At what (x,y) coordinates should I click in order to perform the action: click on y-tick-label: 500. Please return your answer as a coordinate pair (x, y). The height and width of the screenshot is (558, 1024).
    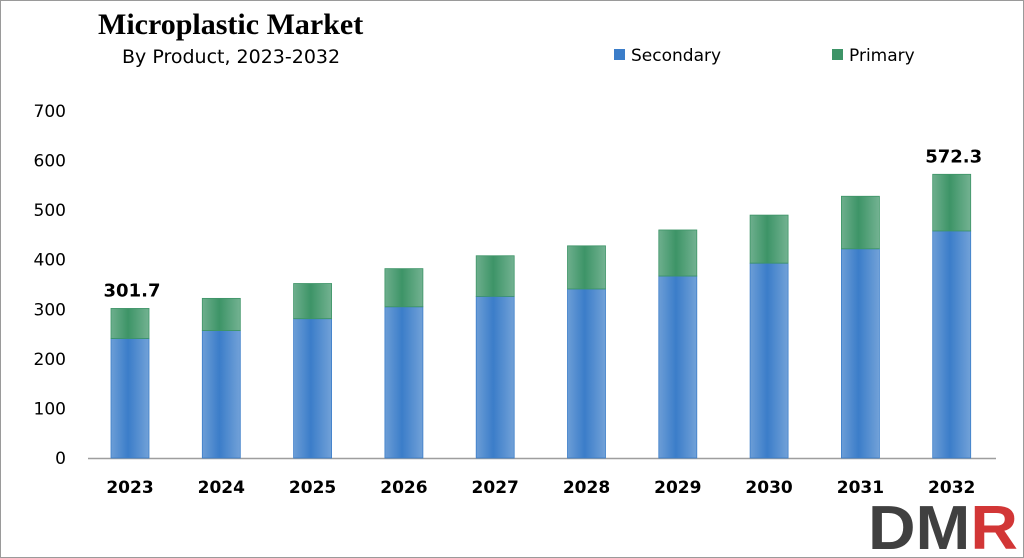
    Looking at the image, I should click on (50, 211).